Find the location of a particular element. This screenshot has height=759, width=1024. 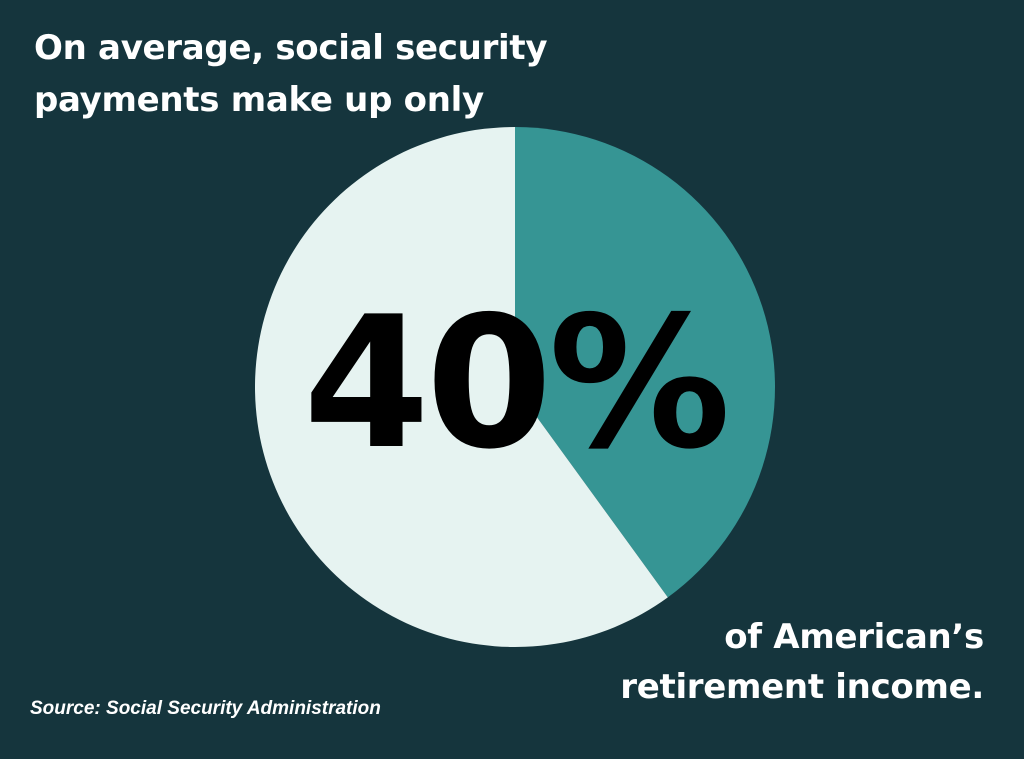

tail-text: of American’s retirement income. is located at coordinates (802, 662).